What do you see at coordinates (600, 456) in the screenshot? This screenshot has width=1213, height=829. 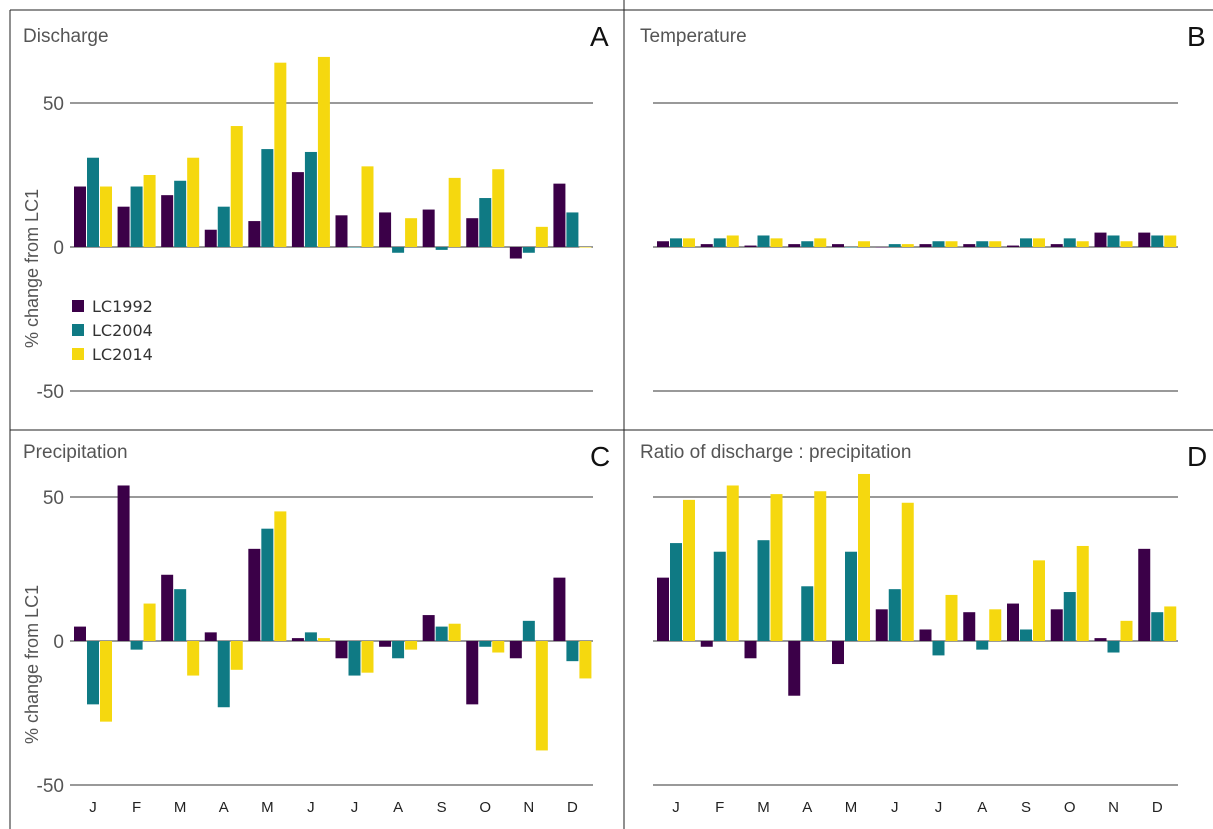 I see `panel-c-letter: C` at bounding box center [600, 456].